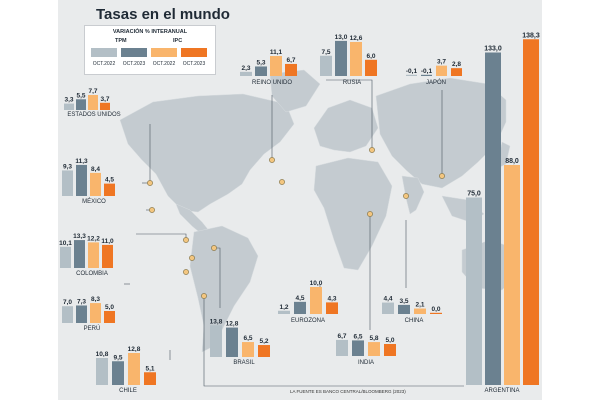  What do you see at coordinates (331, 298) in the screenshot?
I see `bar-value-label: 4,3` at bounding box center [331, 298].